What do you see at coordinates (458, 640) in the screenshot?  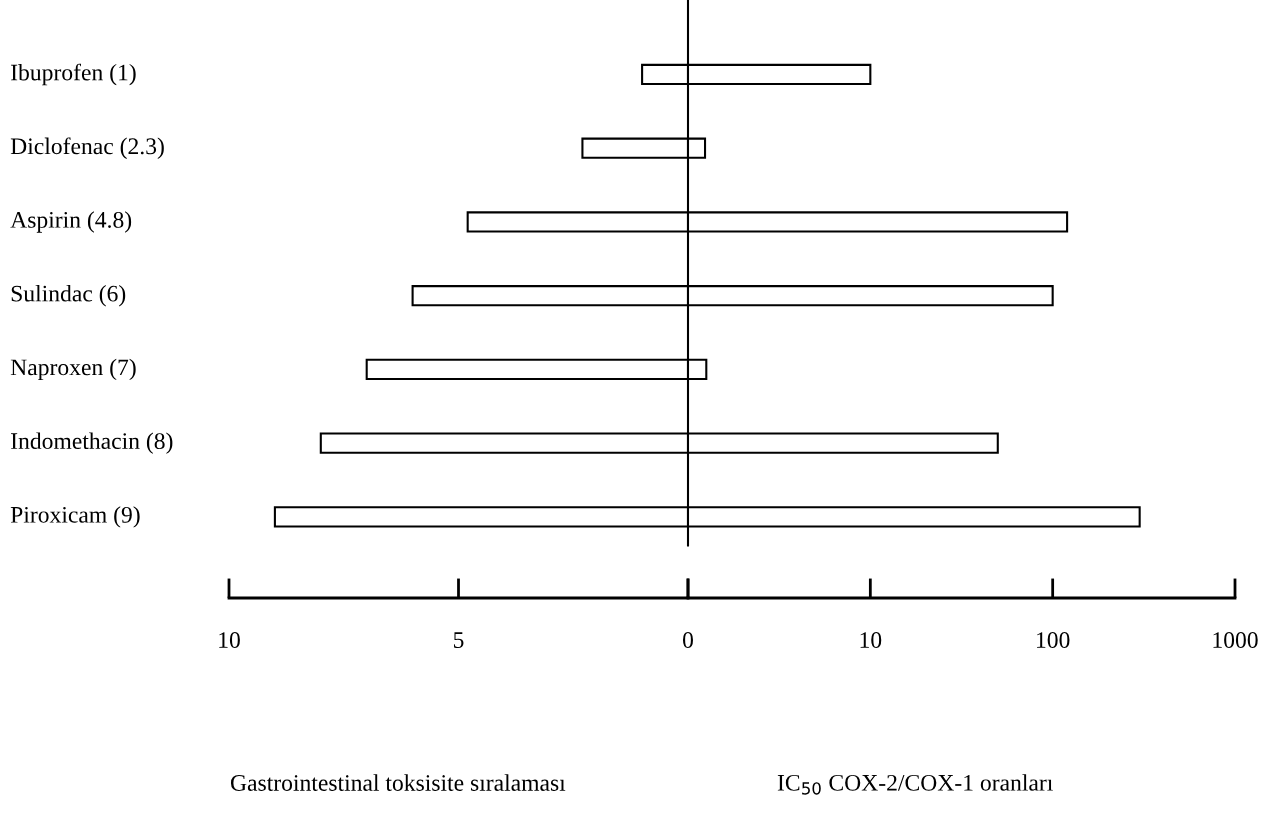 I see `x-tick-label: 5` at bounding box center [458, 640].